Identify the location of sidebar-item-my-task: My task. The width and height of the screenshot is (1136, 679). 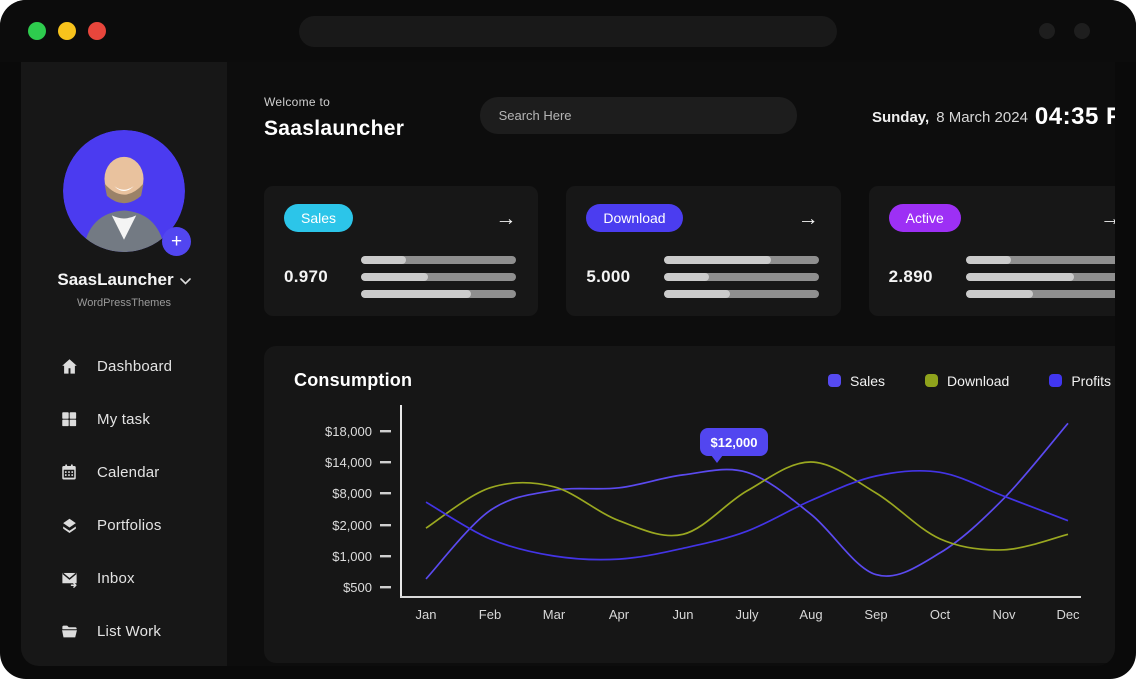
(143, 419).